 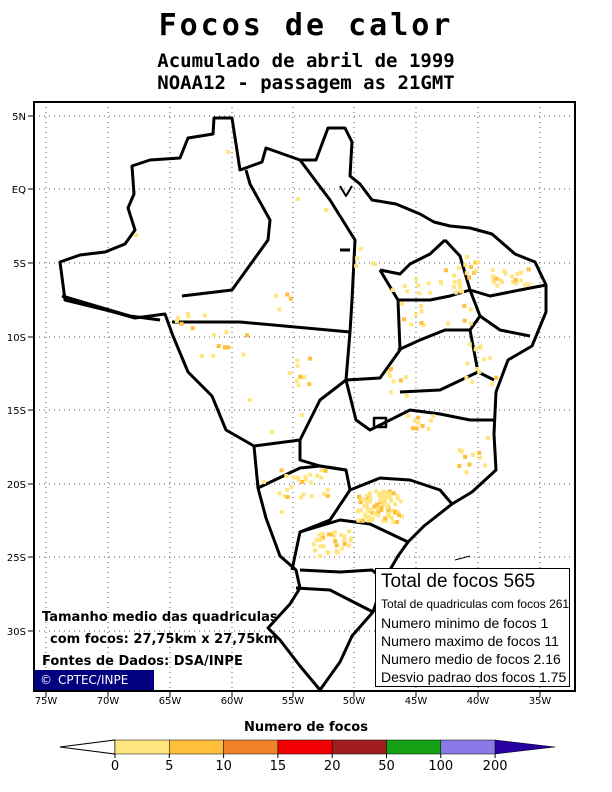 I want to click on legend-tick-label: 100, so click(x=440, y=766).